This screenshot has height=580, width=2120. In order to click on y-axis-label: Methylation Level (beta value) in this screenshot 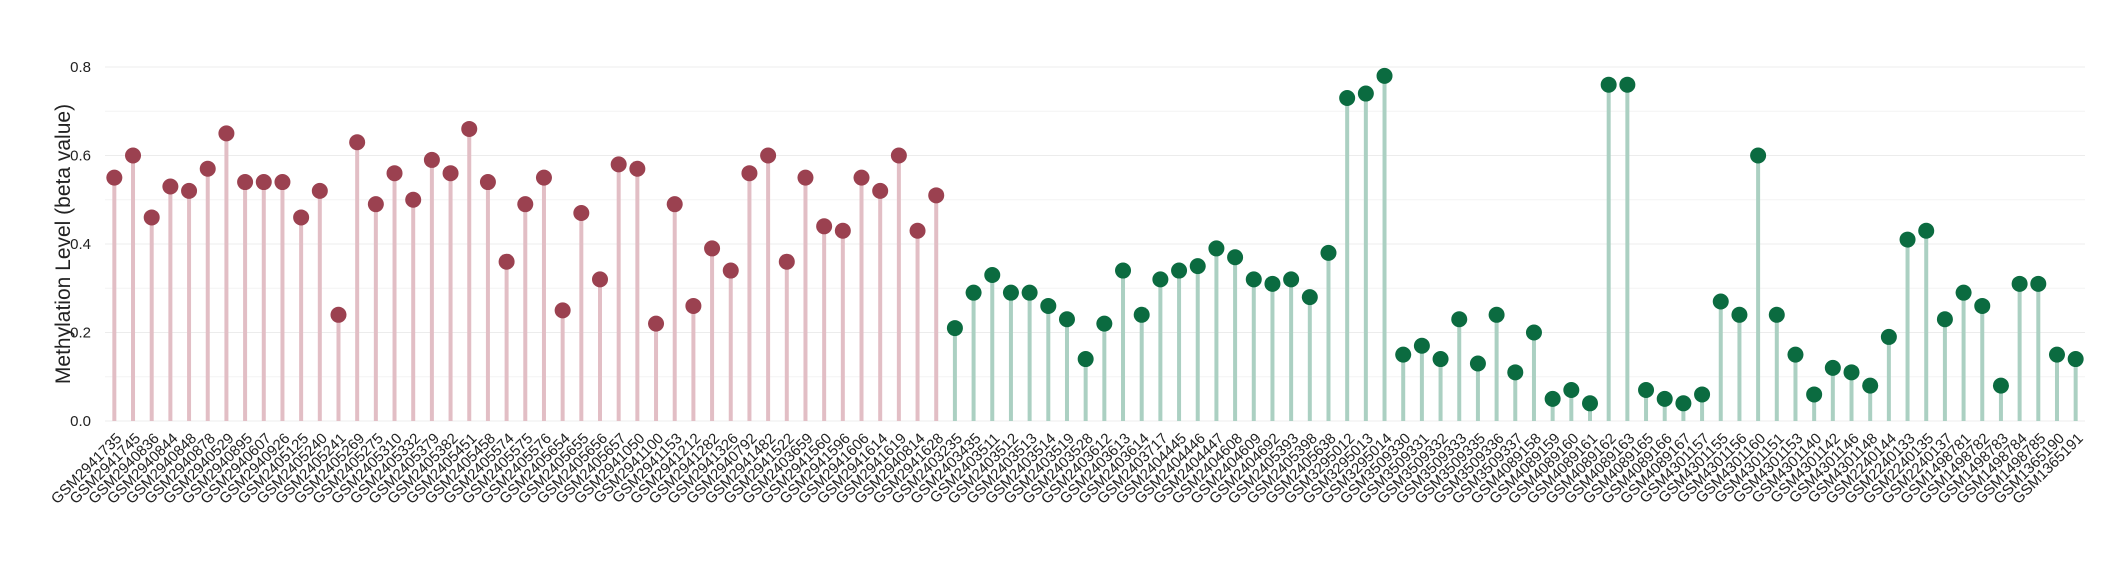, I will do `click(63, 244)`.